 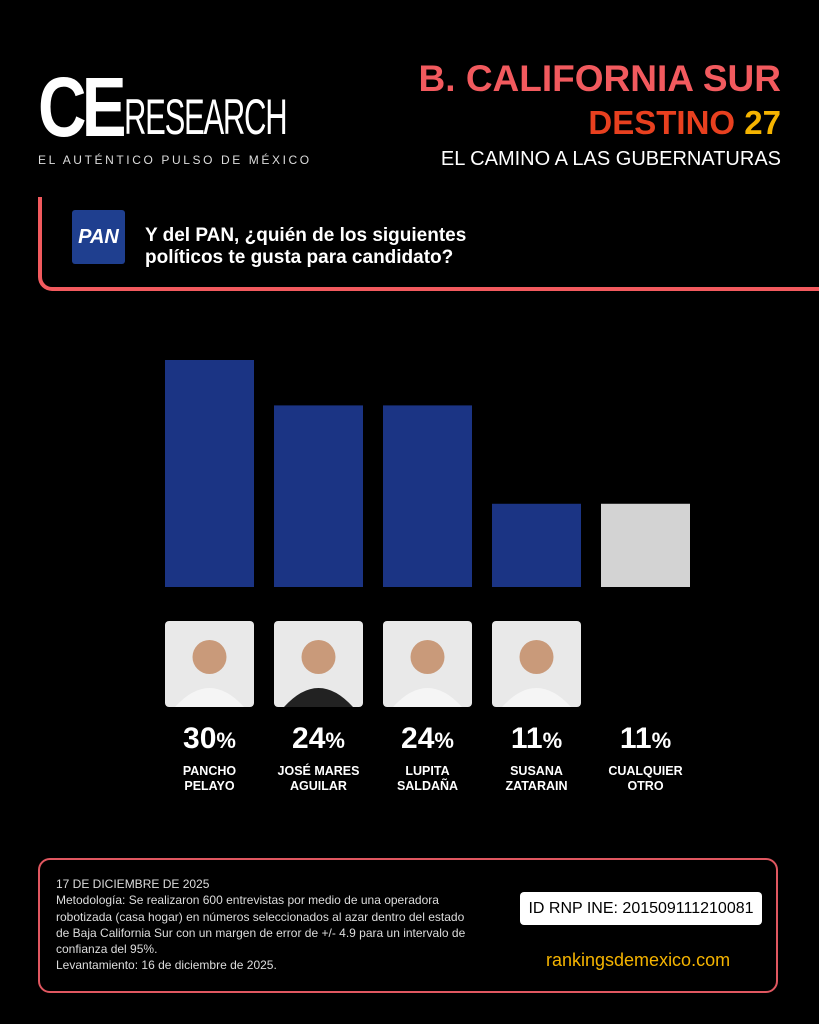 What do you see at coordinates (638, 960) in the screenshot?
I see `website-link: rankingsdemexico.com` at bounding box center [638, 960].